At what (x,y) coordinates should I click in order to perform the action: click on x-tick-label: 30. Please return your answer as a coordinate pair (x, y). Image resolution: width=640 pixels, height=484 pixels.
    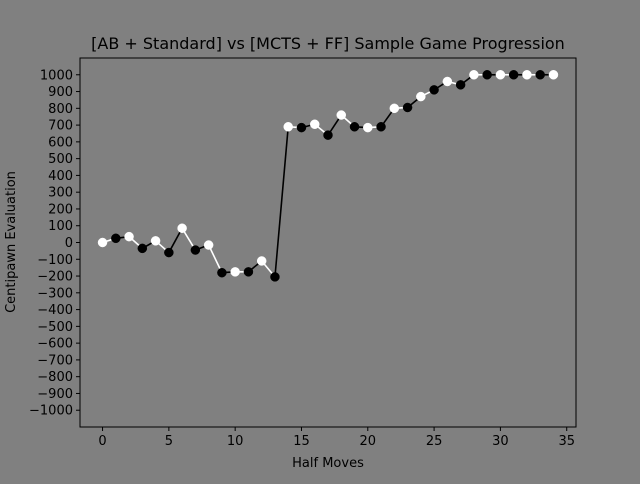
    Looking at the image, I should click on (500, 441).